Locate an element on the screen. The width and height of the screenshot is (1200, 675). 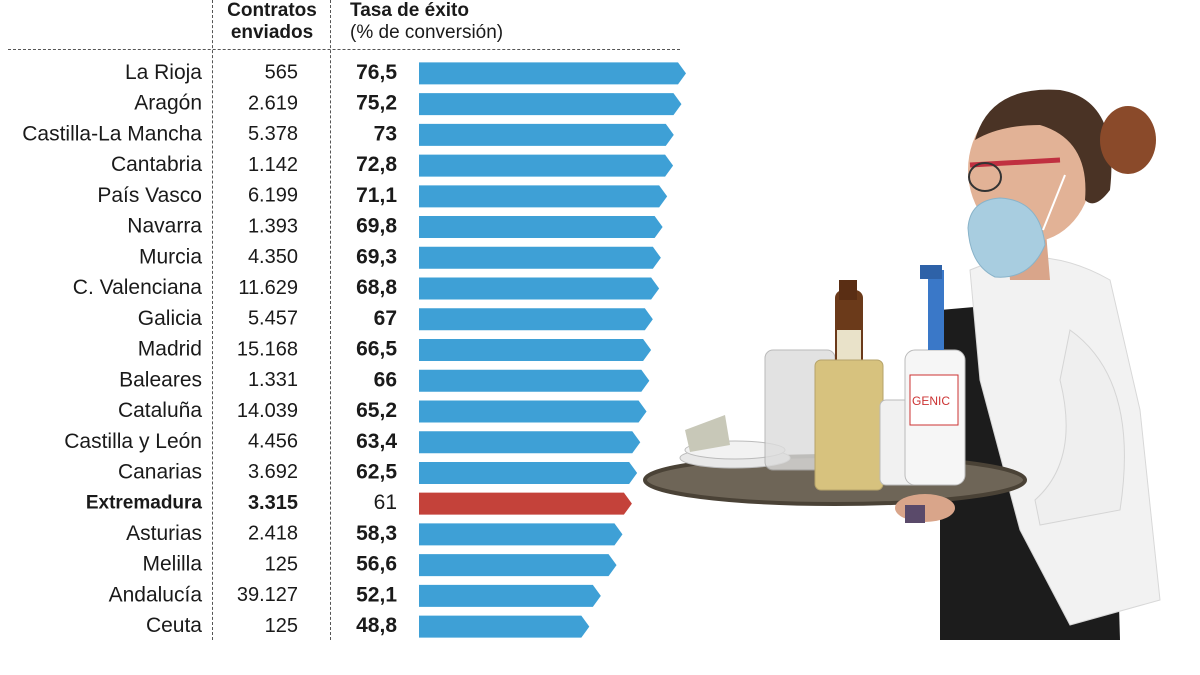
contracts-value: 3.315 is located at coordinates (273, 503).